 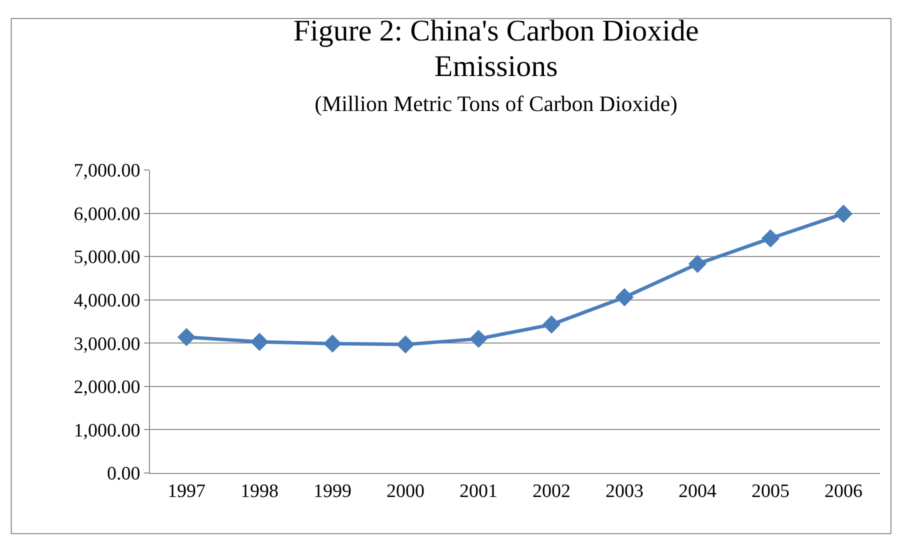 What do you see at coordinates (333, 491) in the screenshot?
I see `x-tick-label: 1999` at bounding box center [333, 491].